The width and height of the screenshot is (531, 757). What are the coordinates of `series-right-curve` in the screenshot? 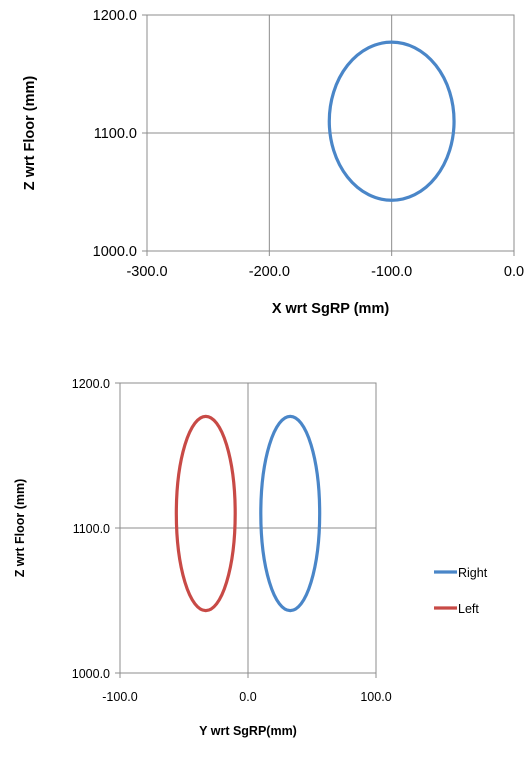 It's located at (290, 513).